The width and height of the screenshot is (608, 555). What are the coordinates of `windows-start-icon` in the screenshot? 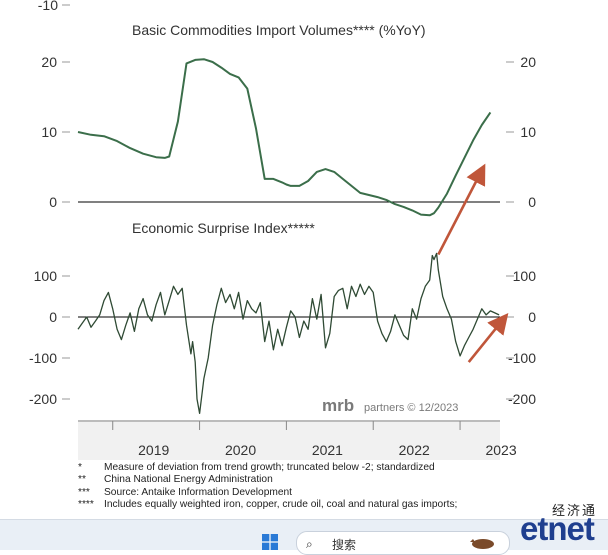 It's located at (270, 542).